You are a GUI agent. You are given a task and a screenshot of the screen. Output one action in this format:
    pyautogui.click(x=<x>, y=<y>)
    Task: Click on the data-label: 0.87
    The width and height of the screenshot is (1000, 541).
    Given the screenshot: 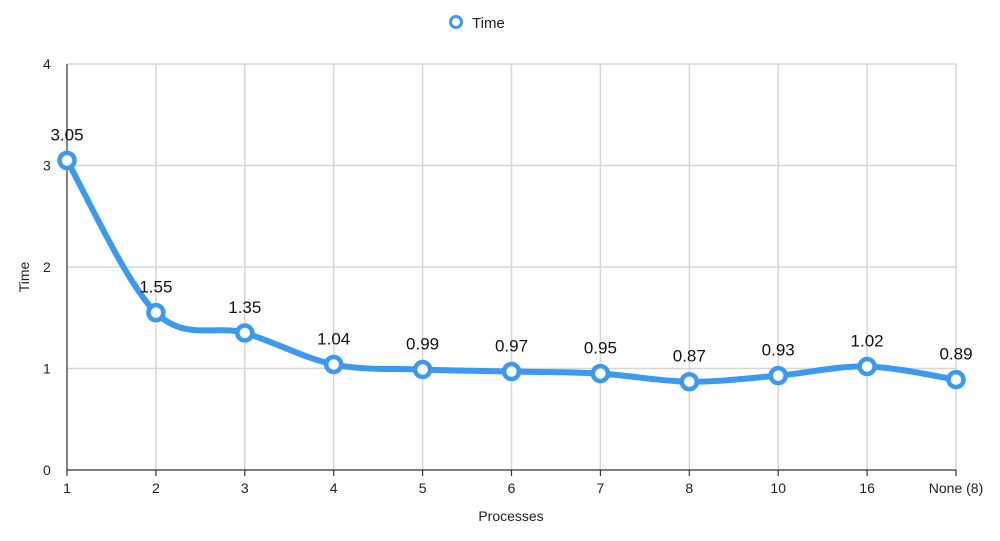 What is the action you would take?
    pyautogui.click(x=689, y=356)
    